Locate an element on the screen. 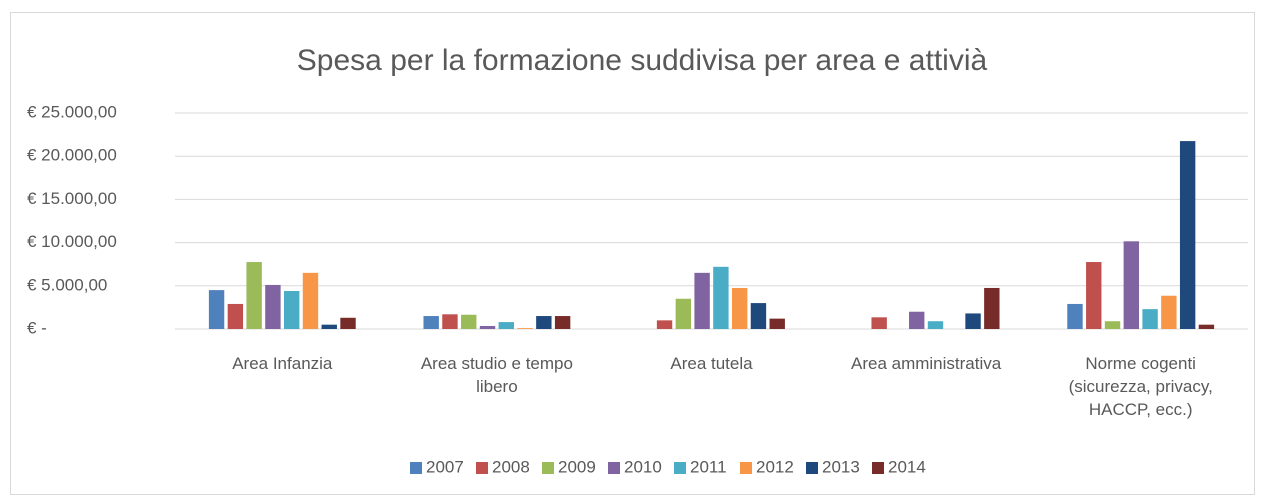 The height and width of the screenshot is (504, 1265). legend-label: 2010 is located at coordinates (643, 466).